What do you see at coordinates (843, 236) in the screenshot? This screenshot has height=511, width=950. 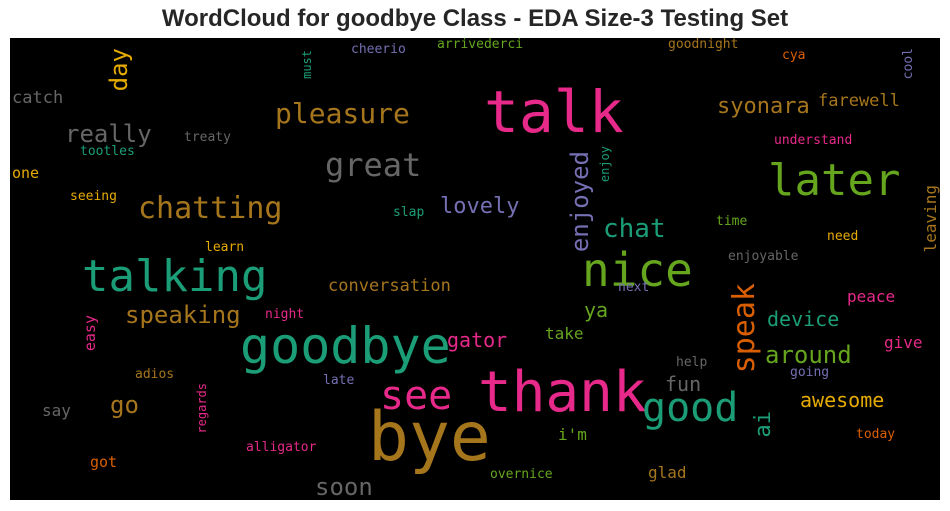 I see `word-need: need` at bounding box center [843, 236].